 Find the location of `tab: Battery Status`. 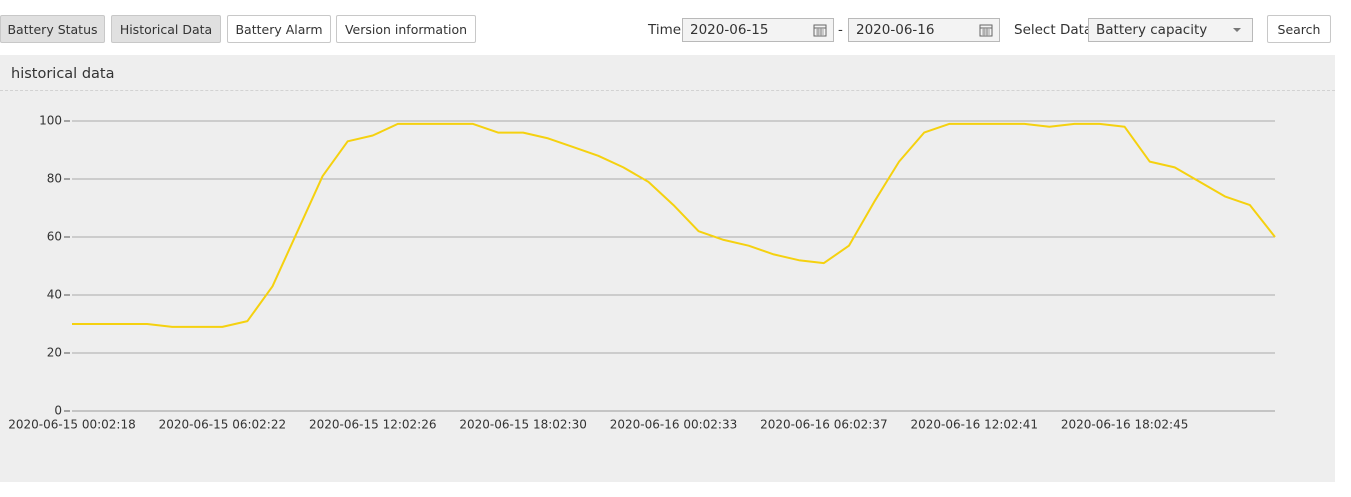

tab: Battery Status is located at coordinates (52, 29).